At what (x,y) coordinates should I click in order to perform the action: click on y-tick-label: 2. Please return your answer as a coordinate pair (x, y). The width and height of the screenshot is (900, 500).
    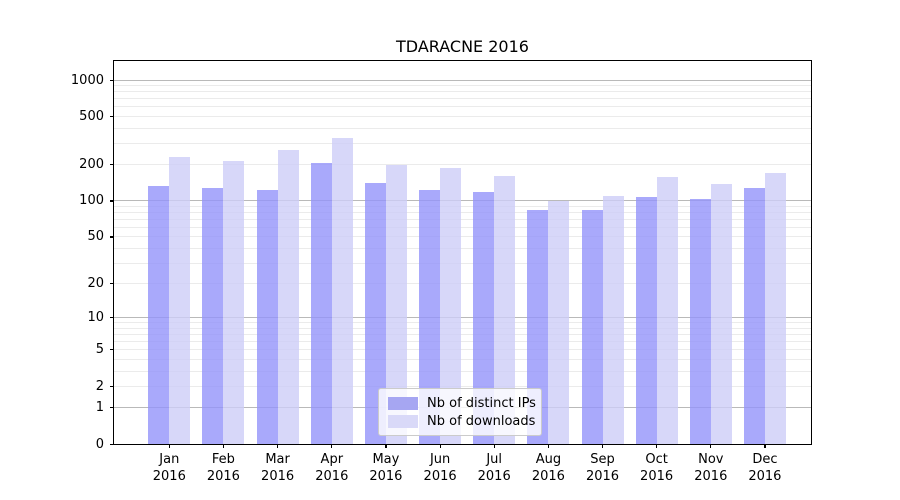
    Looking at the image, I should click on (99, 386).